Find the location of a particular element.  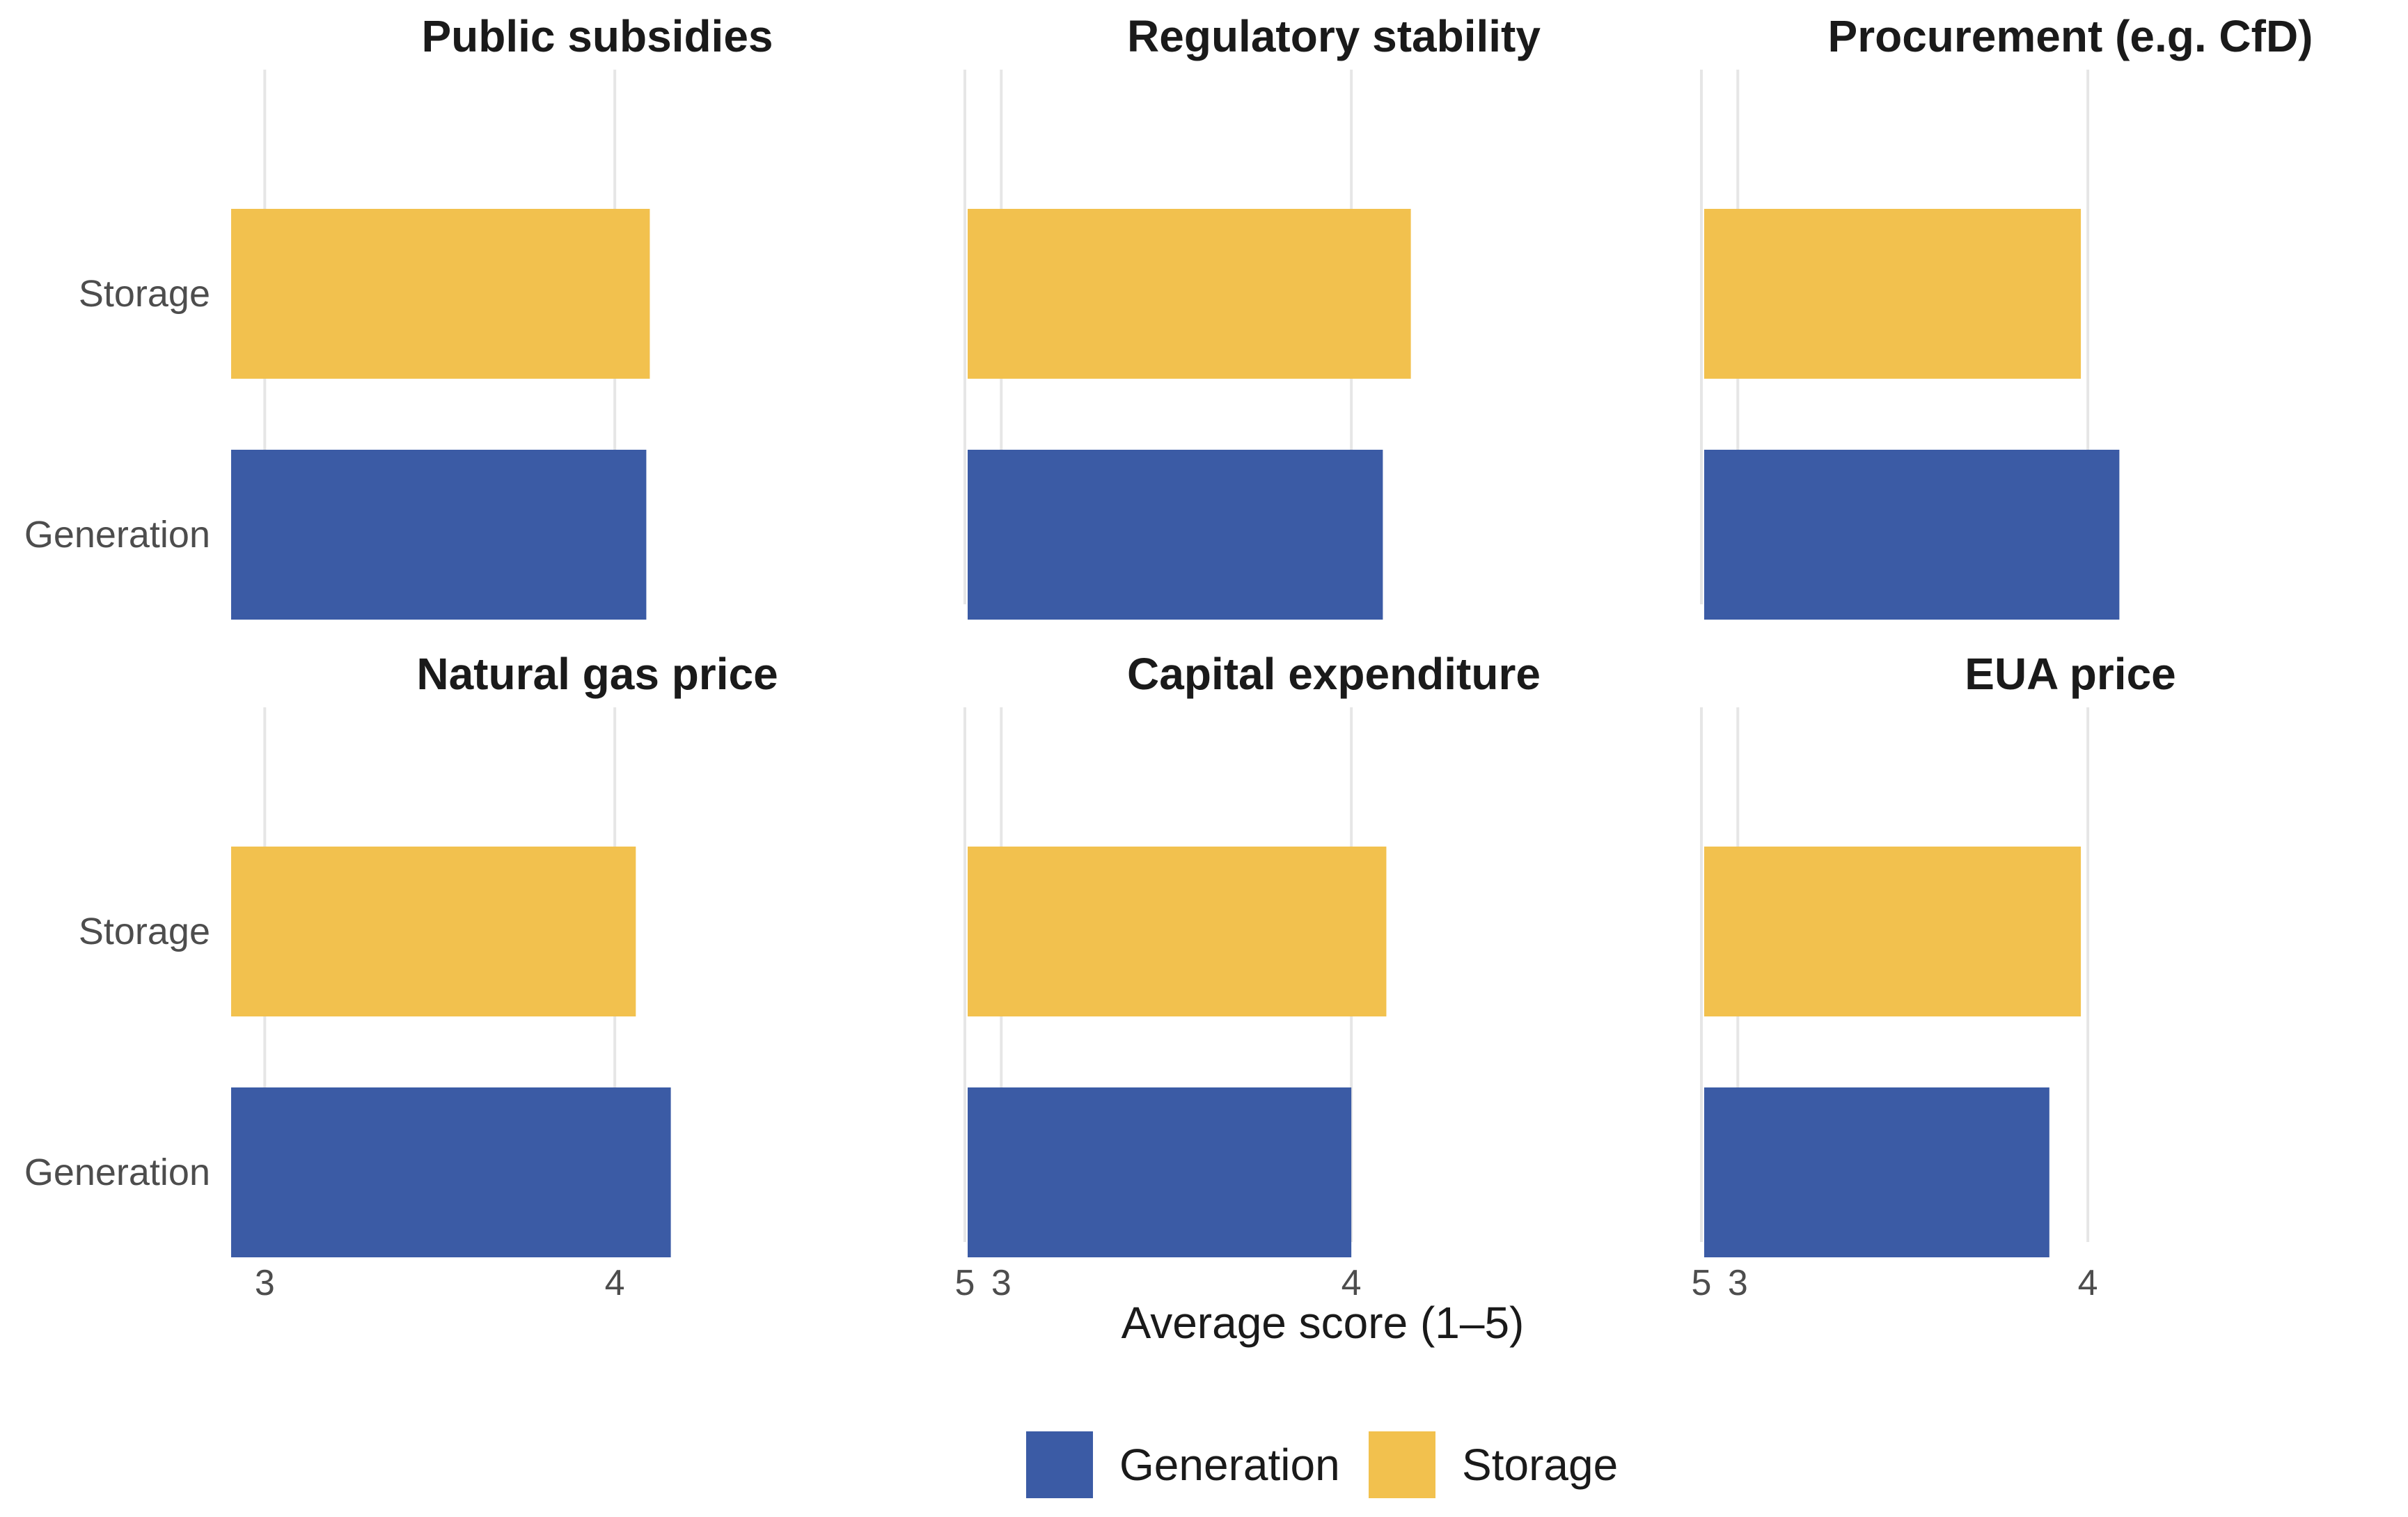

legend-label-generation: Generation is located at coordinates (1229, 1465).